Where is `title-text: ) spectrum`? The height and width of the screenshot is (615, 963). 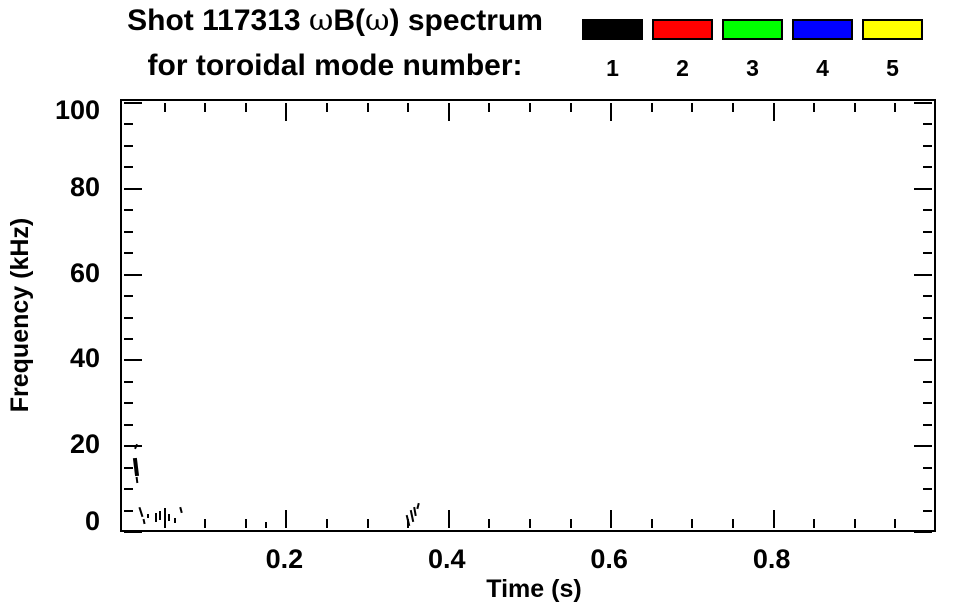 title-text: ) spectrum is located at coordinates (466, 20).